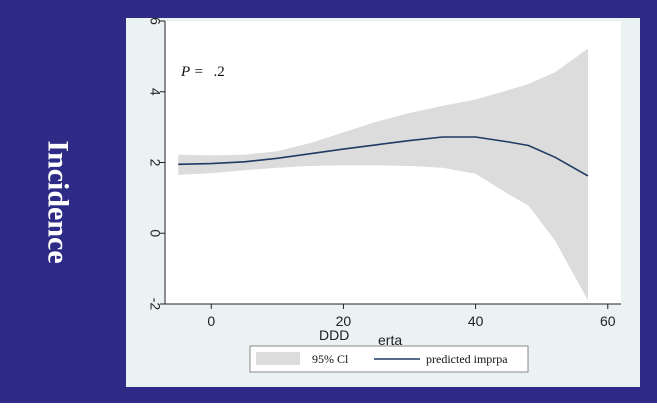 This screenshot has width=657, height=408. Describe the element at coordinates (467, 359) in the screenshot. I see `legend-label-prediction: predicted imprpa` at that location.